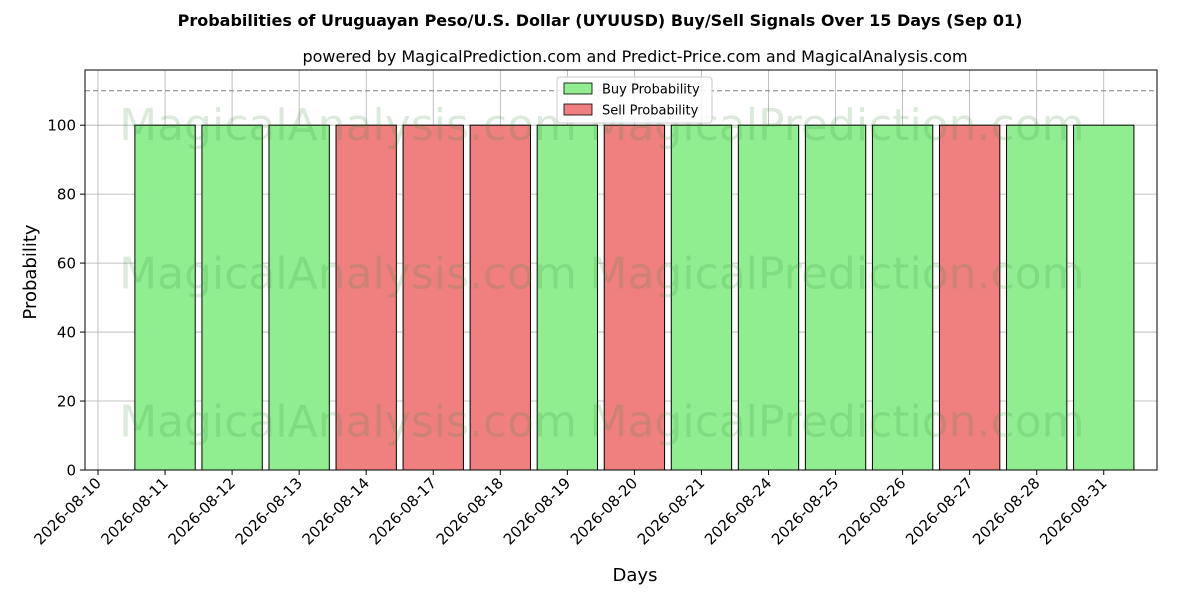 The width and height of the screenshot is (1200, 600). I want to click on x-tick-label: 2026-08-19, so click(537, 511).